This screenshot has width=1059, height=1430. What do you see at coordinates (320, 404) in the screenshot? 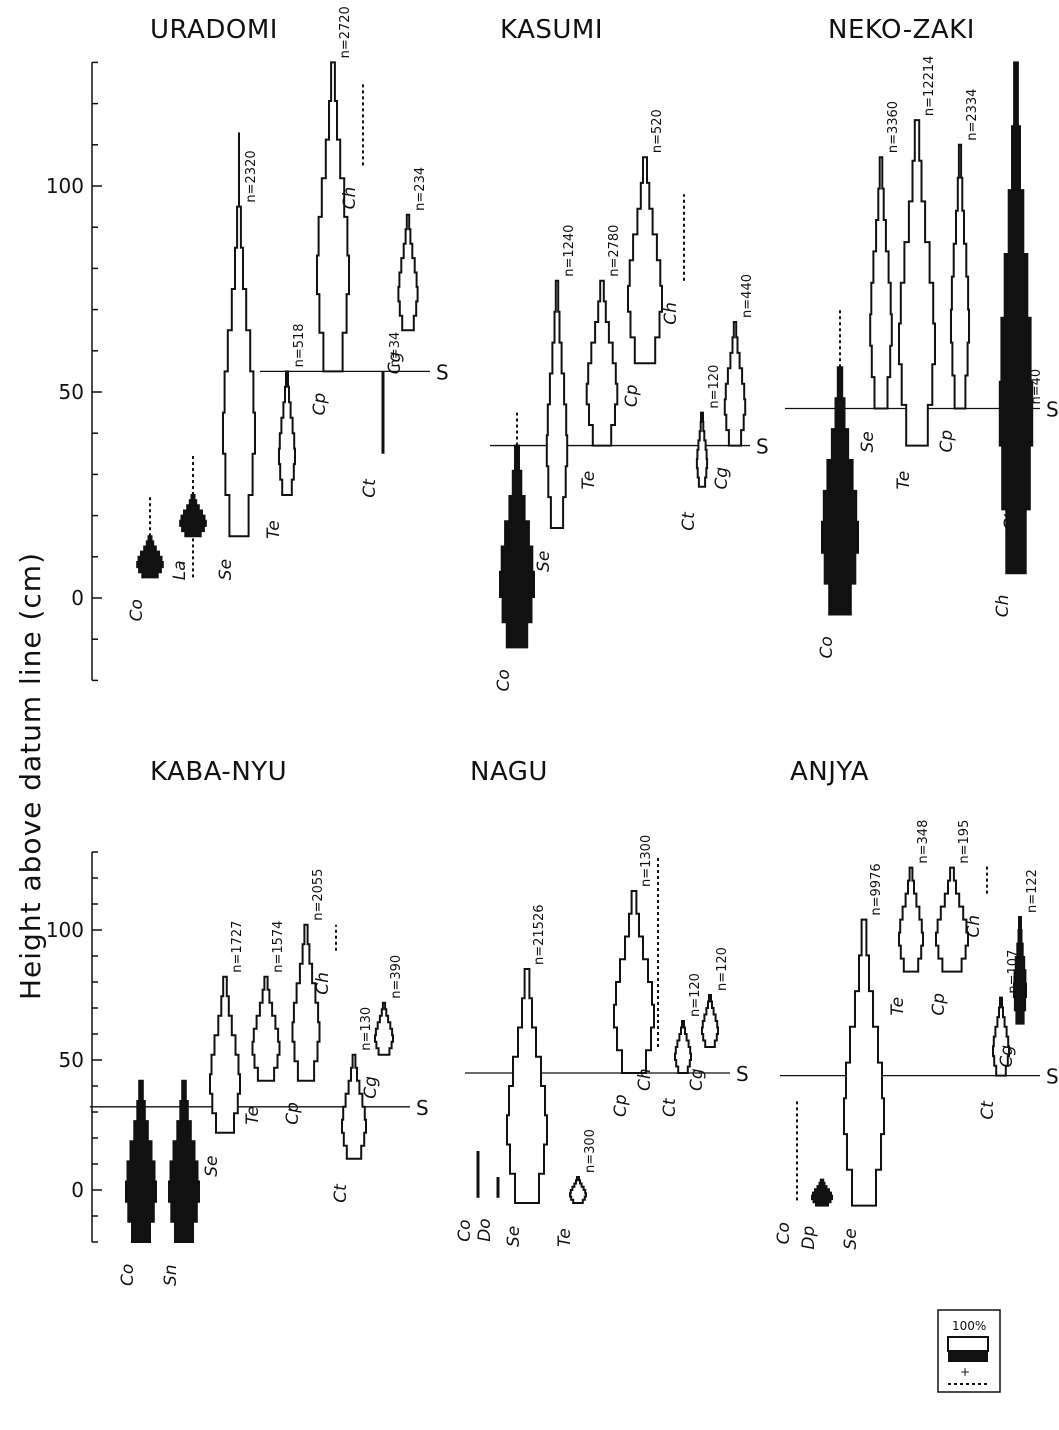
I see `species-label: Cp` at bounding box center [320, 404].